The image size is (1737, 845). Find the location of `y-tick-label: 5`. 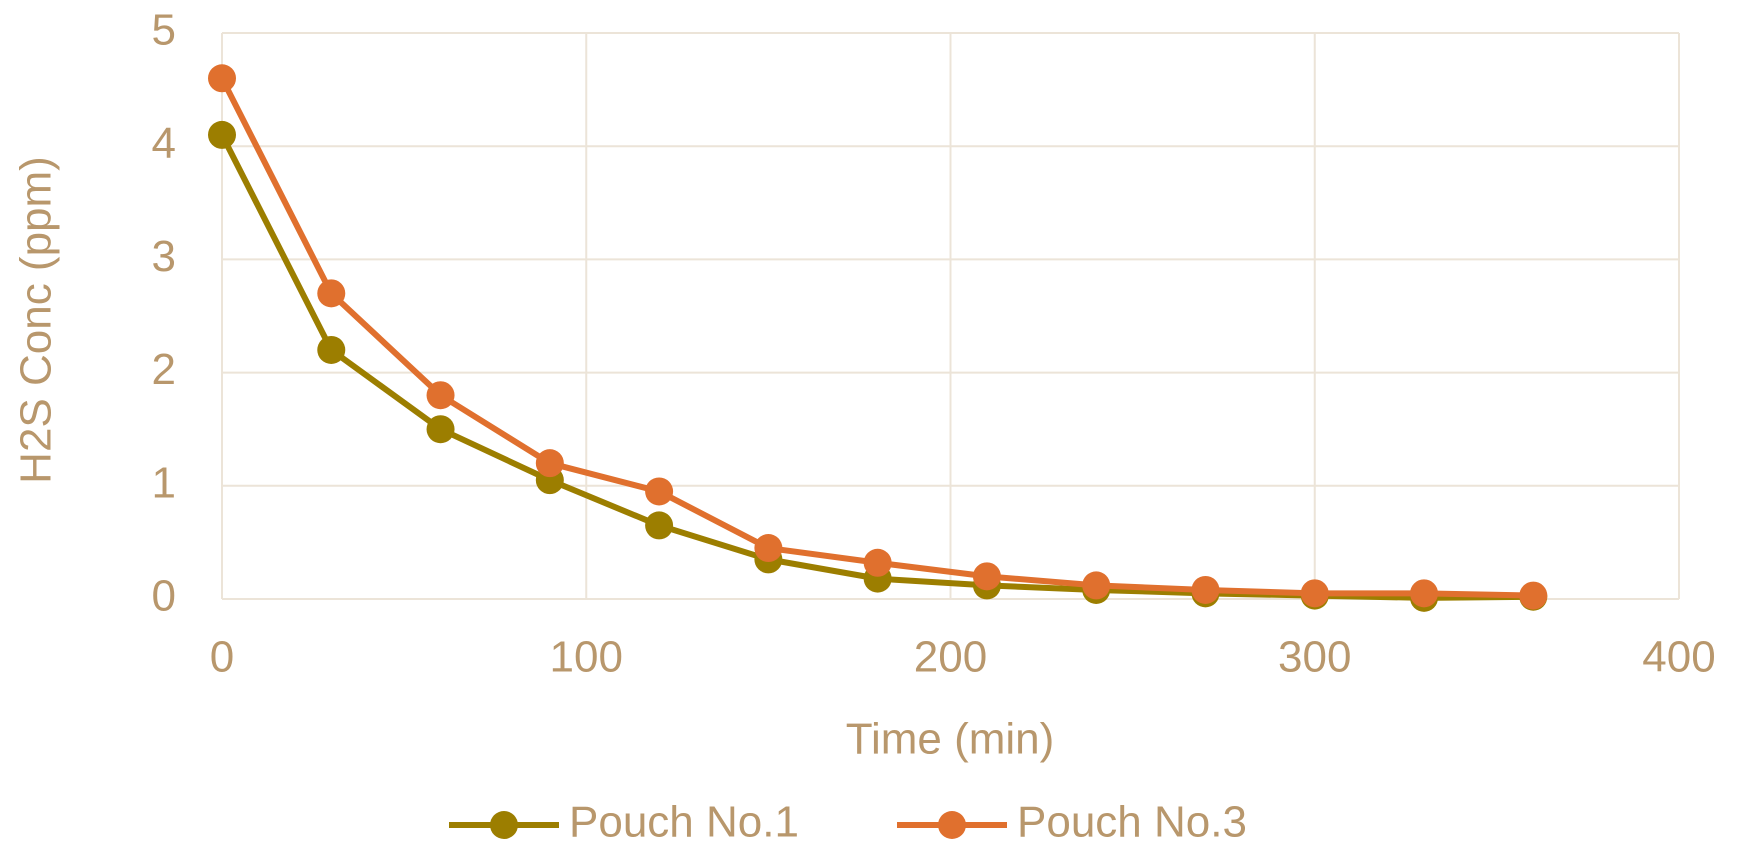

y-tick-label: 5 is located at coordinates (164, 30).